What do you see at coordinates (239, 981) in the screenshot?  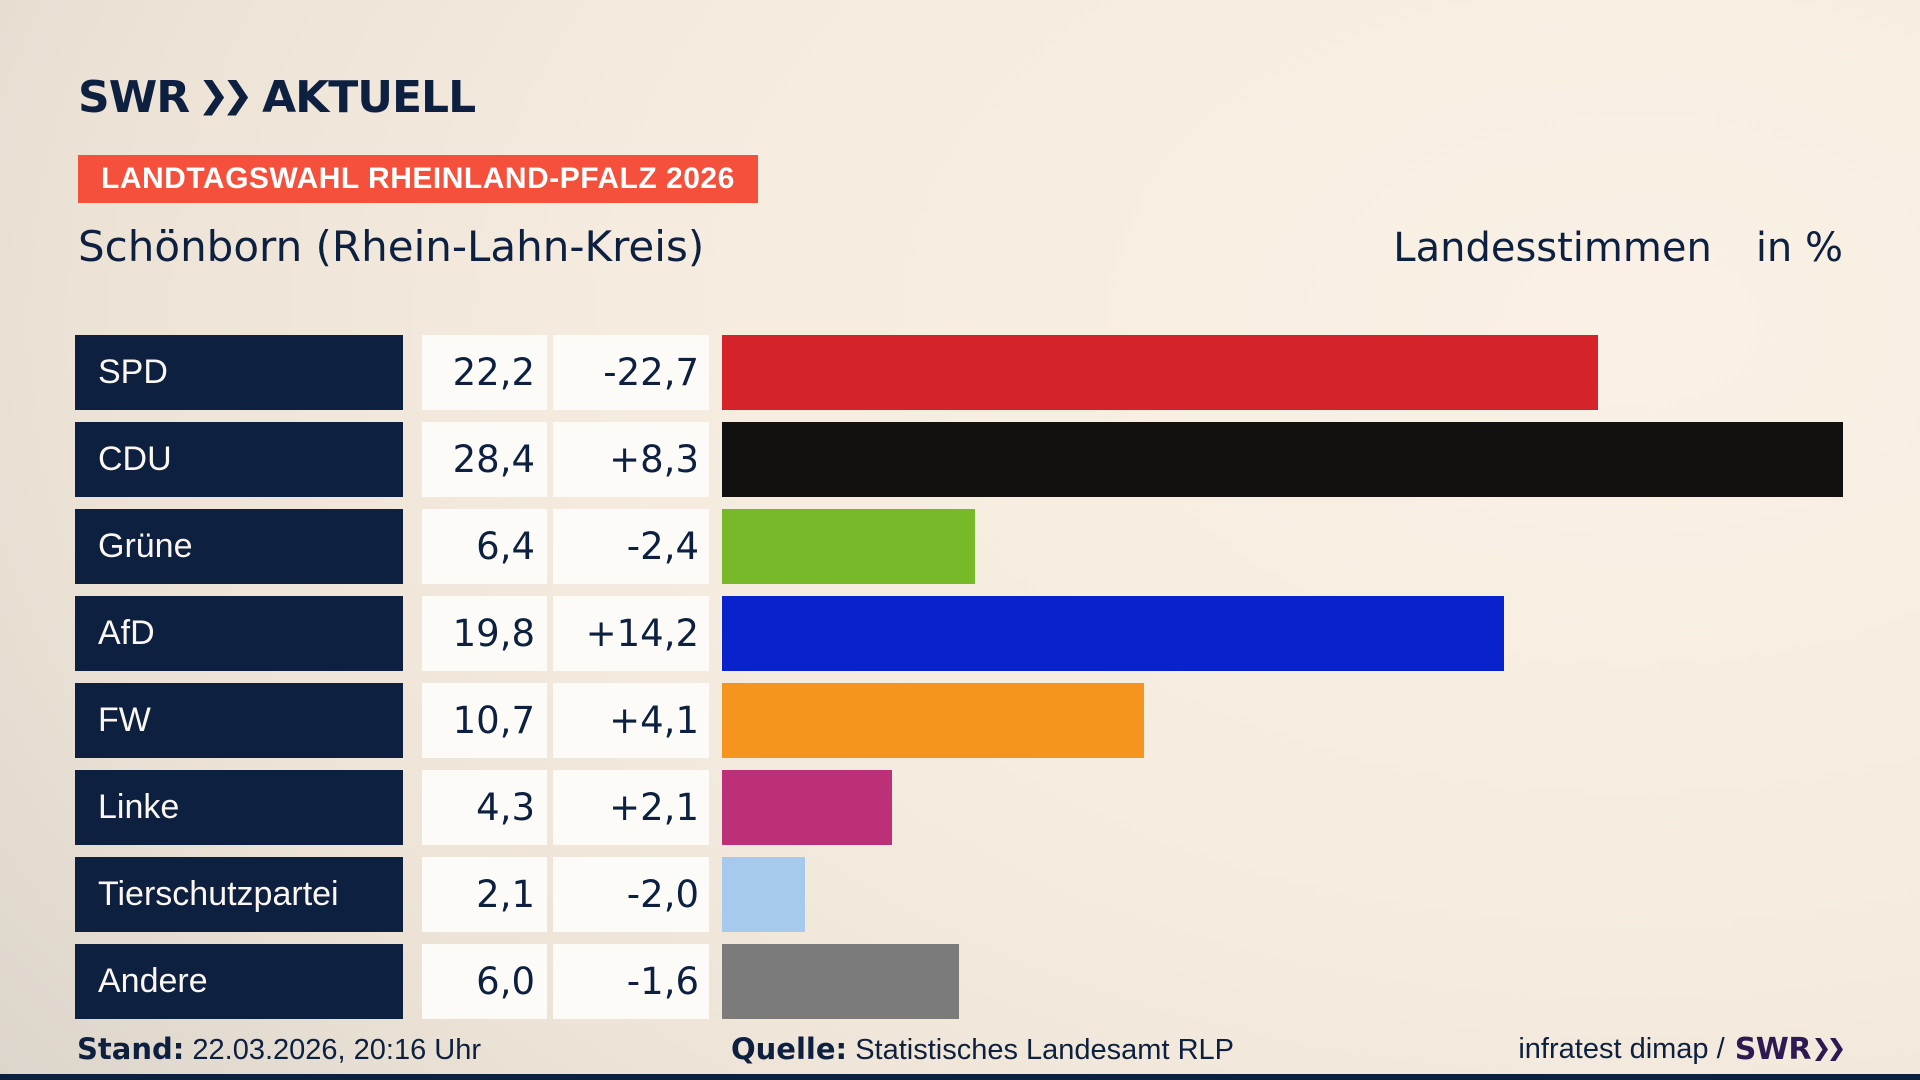 I see `party-label: Andere` at bounding box center [239, 981].